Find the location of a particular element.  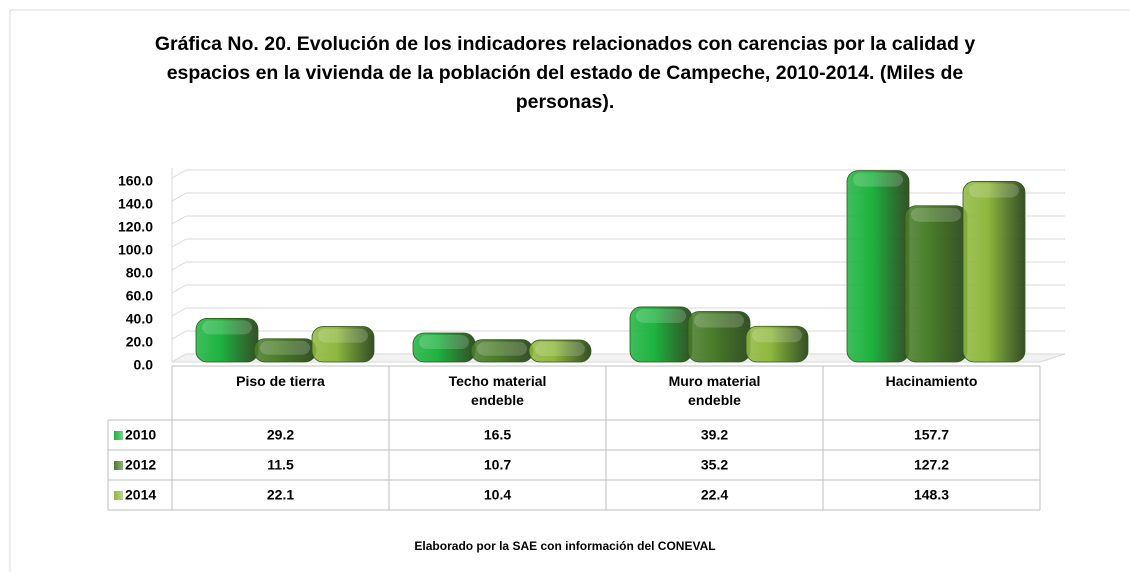

table-value: 22.4 is located at coordinates (714, 495).